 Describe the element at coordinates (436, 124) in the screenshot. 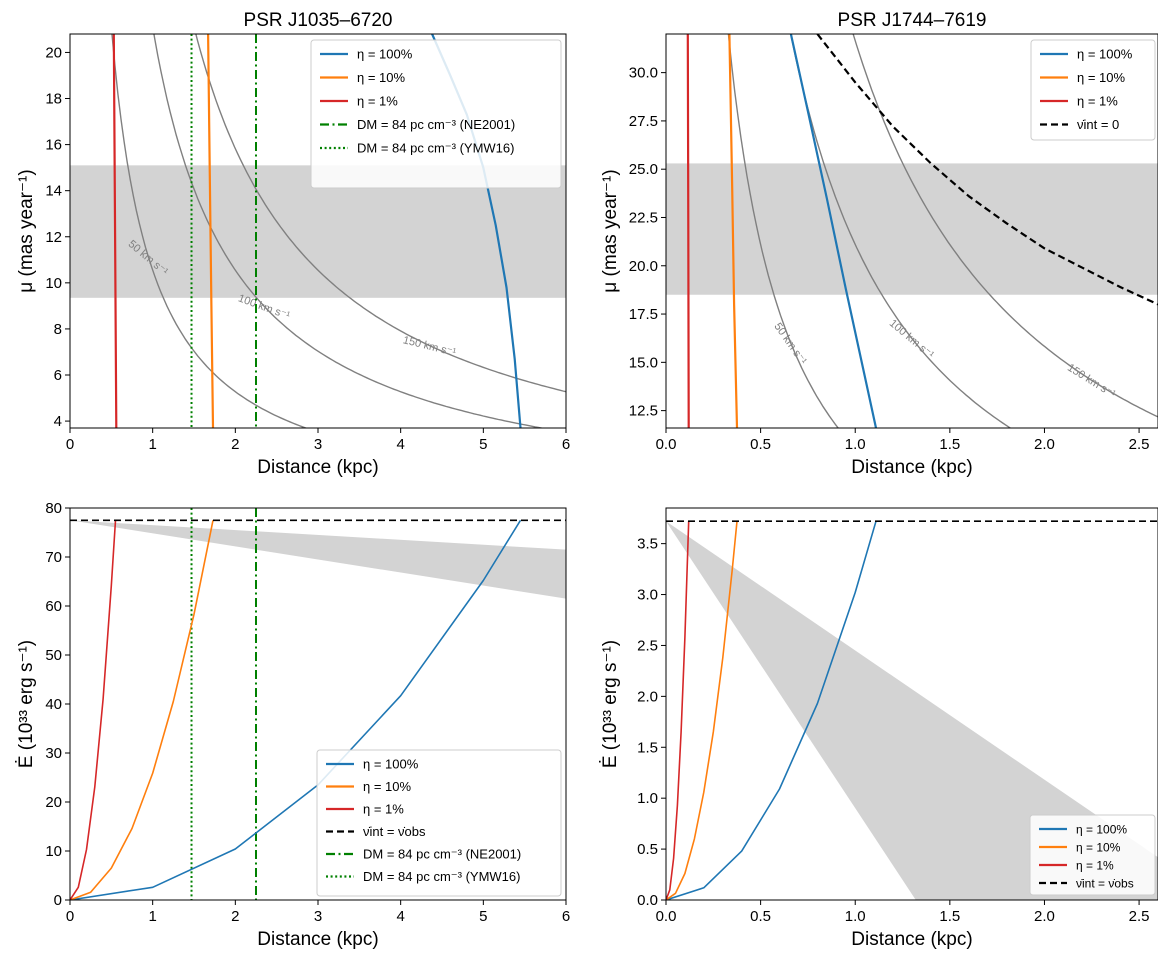

I see `legend-label: DM = 84 pc cm⁻³ (NE2001)` at that location.